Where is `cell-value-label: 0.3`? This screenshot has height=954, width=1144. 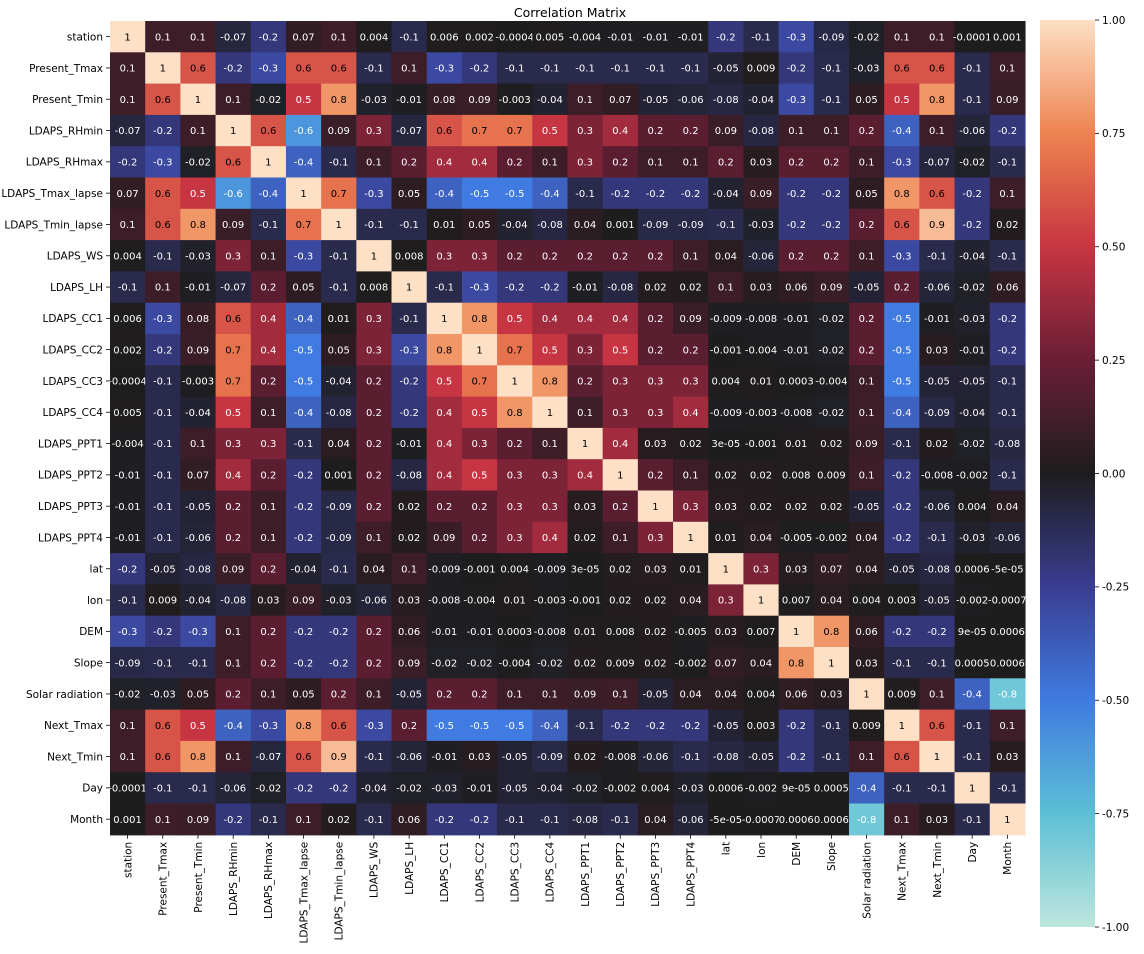
cell-value-label: 0.3 is located at coordinates (233, 444).